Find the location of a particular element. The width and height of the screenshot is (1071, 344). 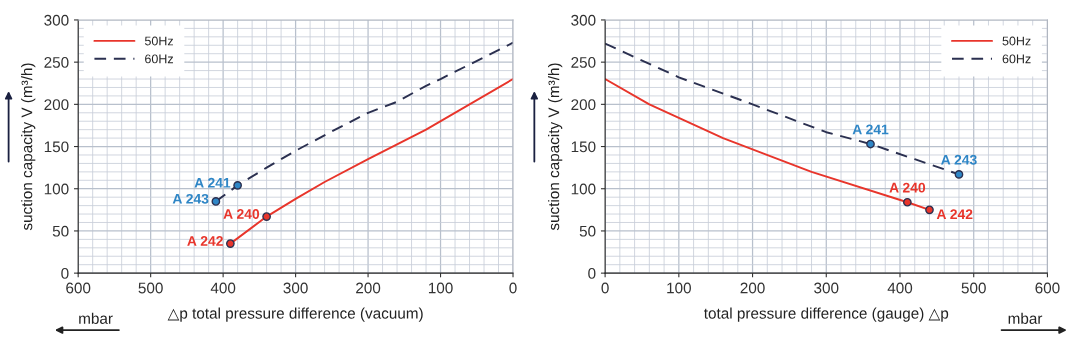

x-axis-title: total pressure difference (gauge) △p is located at coordinates (826, 314).